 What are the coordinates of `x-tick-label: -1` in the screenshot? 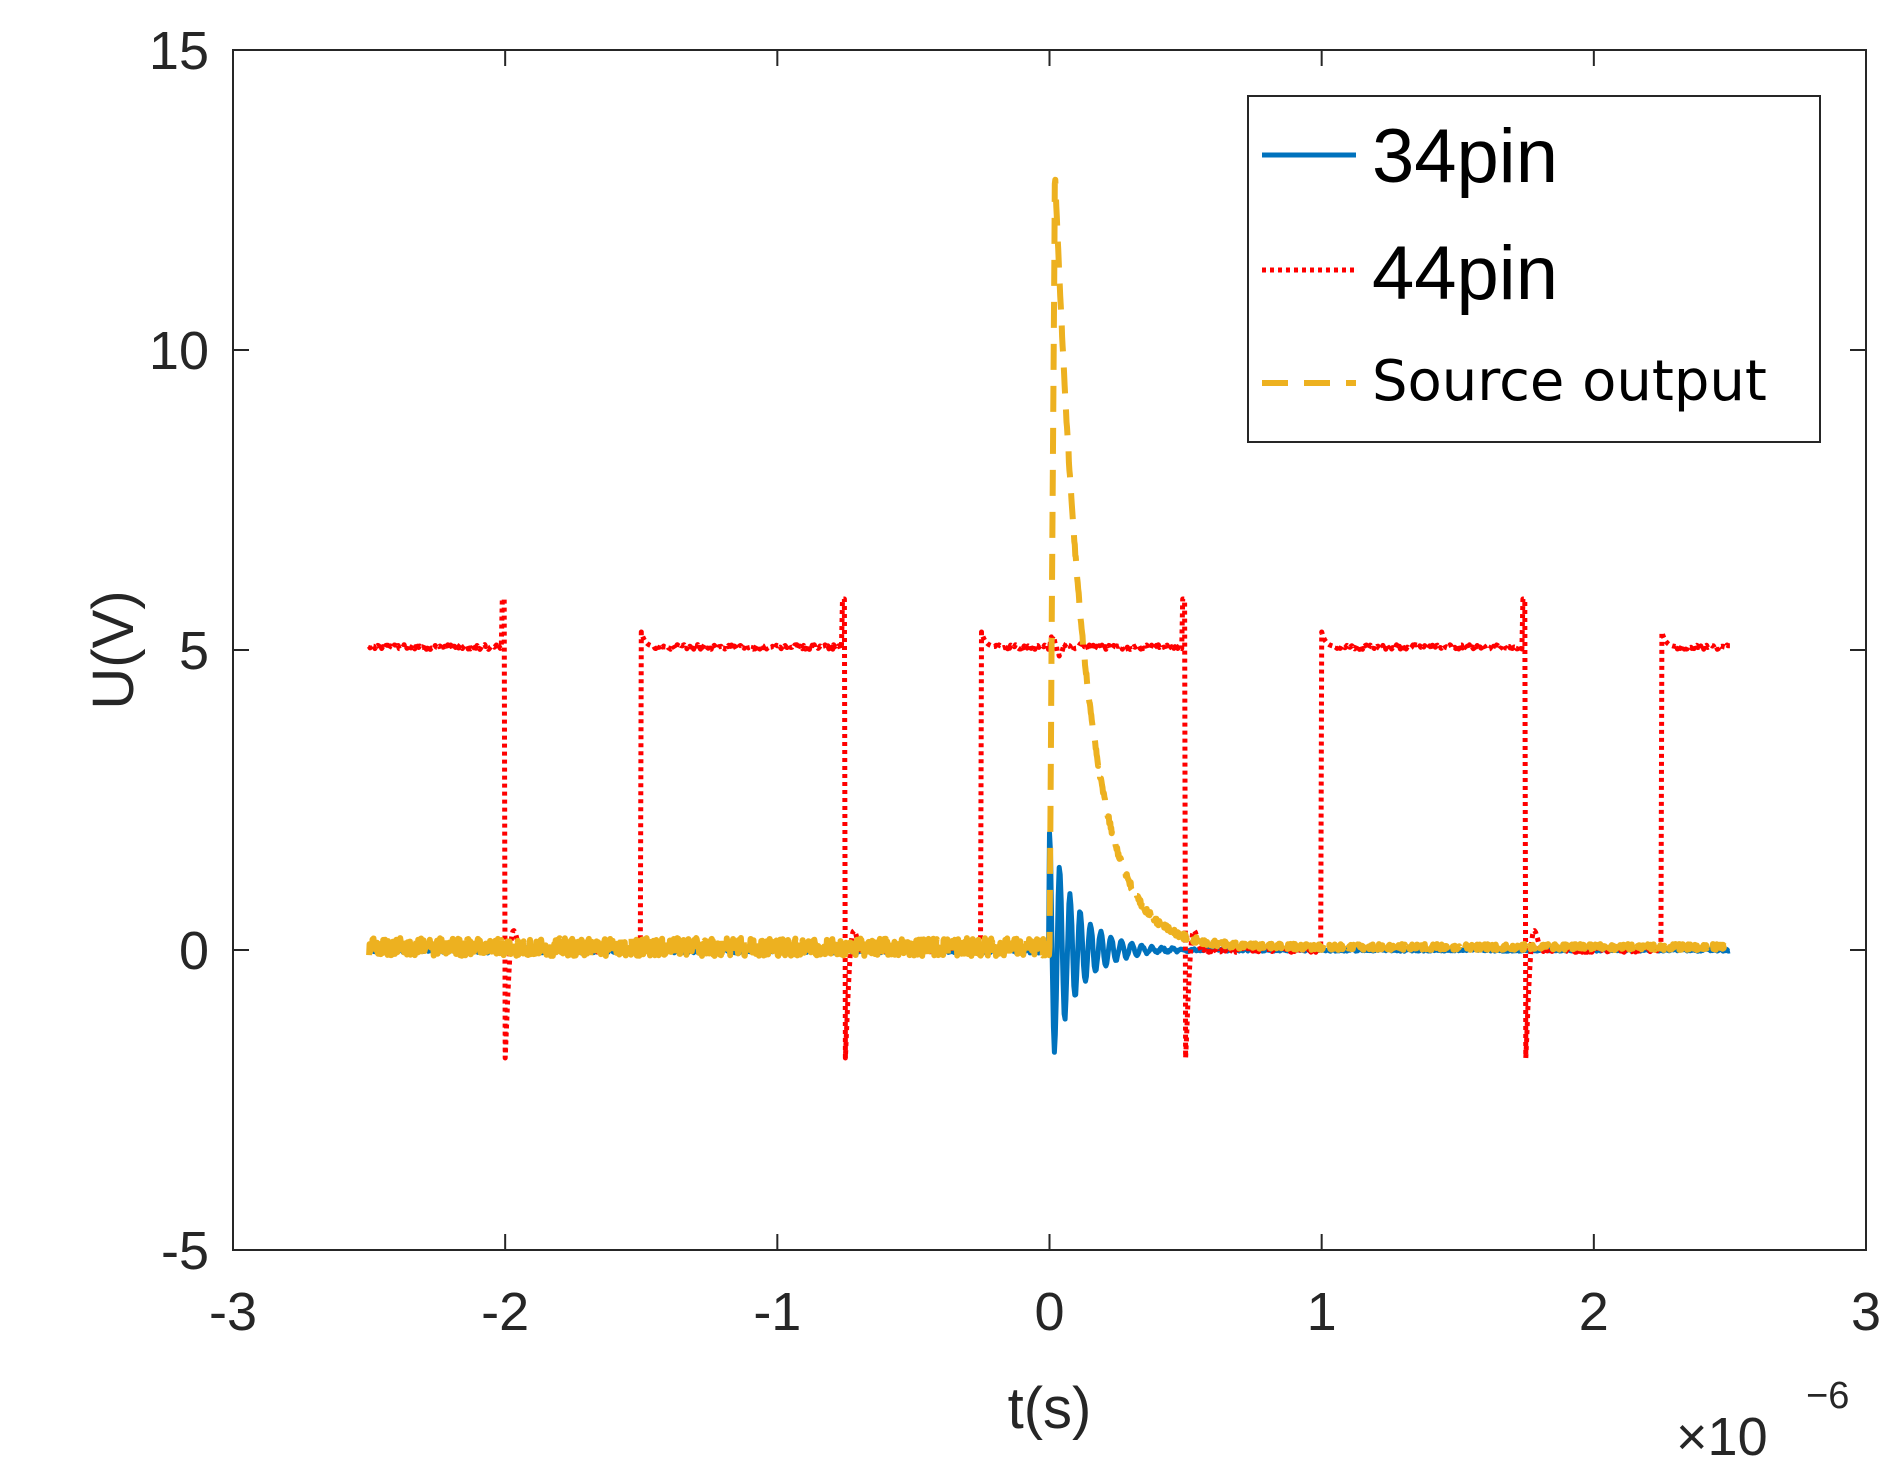 It's located at (777, 1312).